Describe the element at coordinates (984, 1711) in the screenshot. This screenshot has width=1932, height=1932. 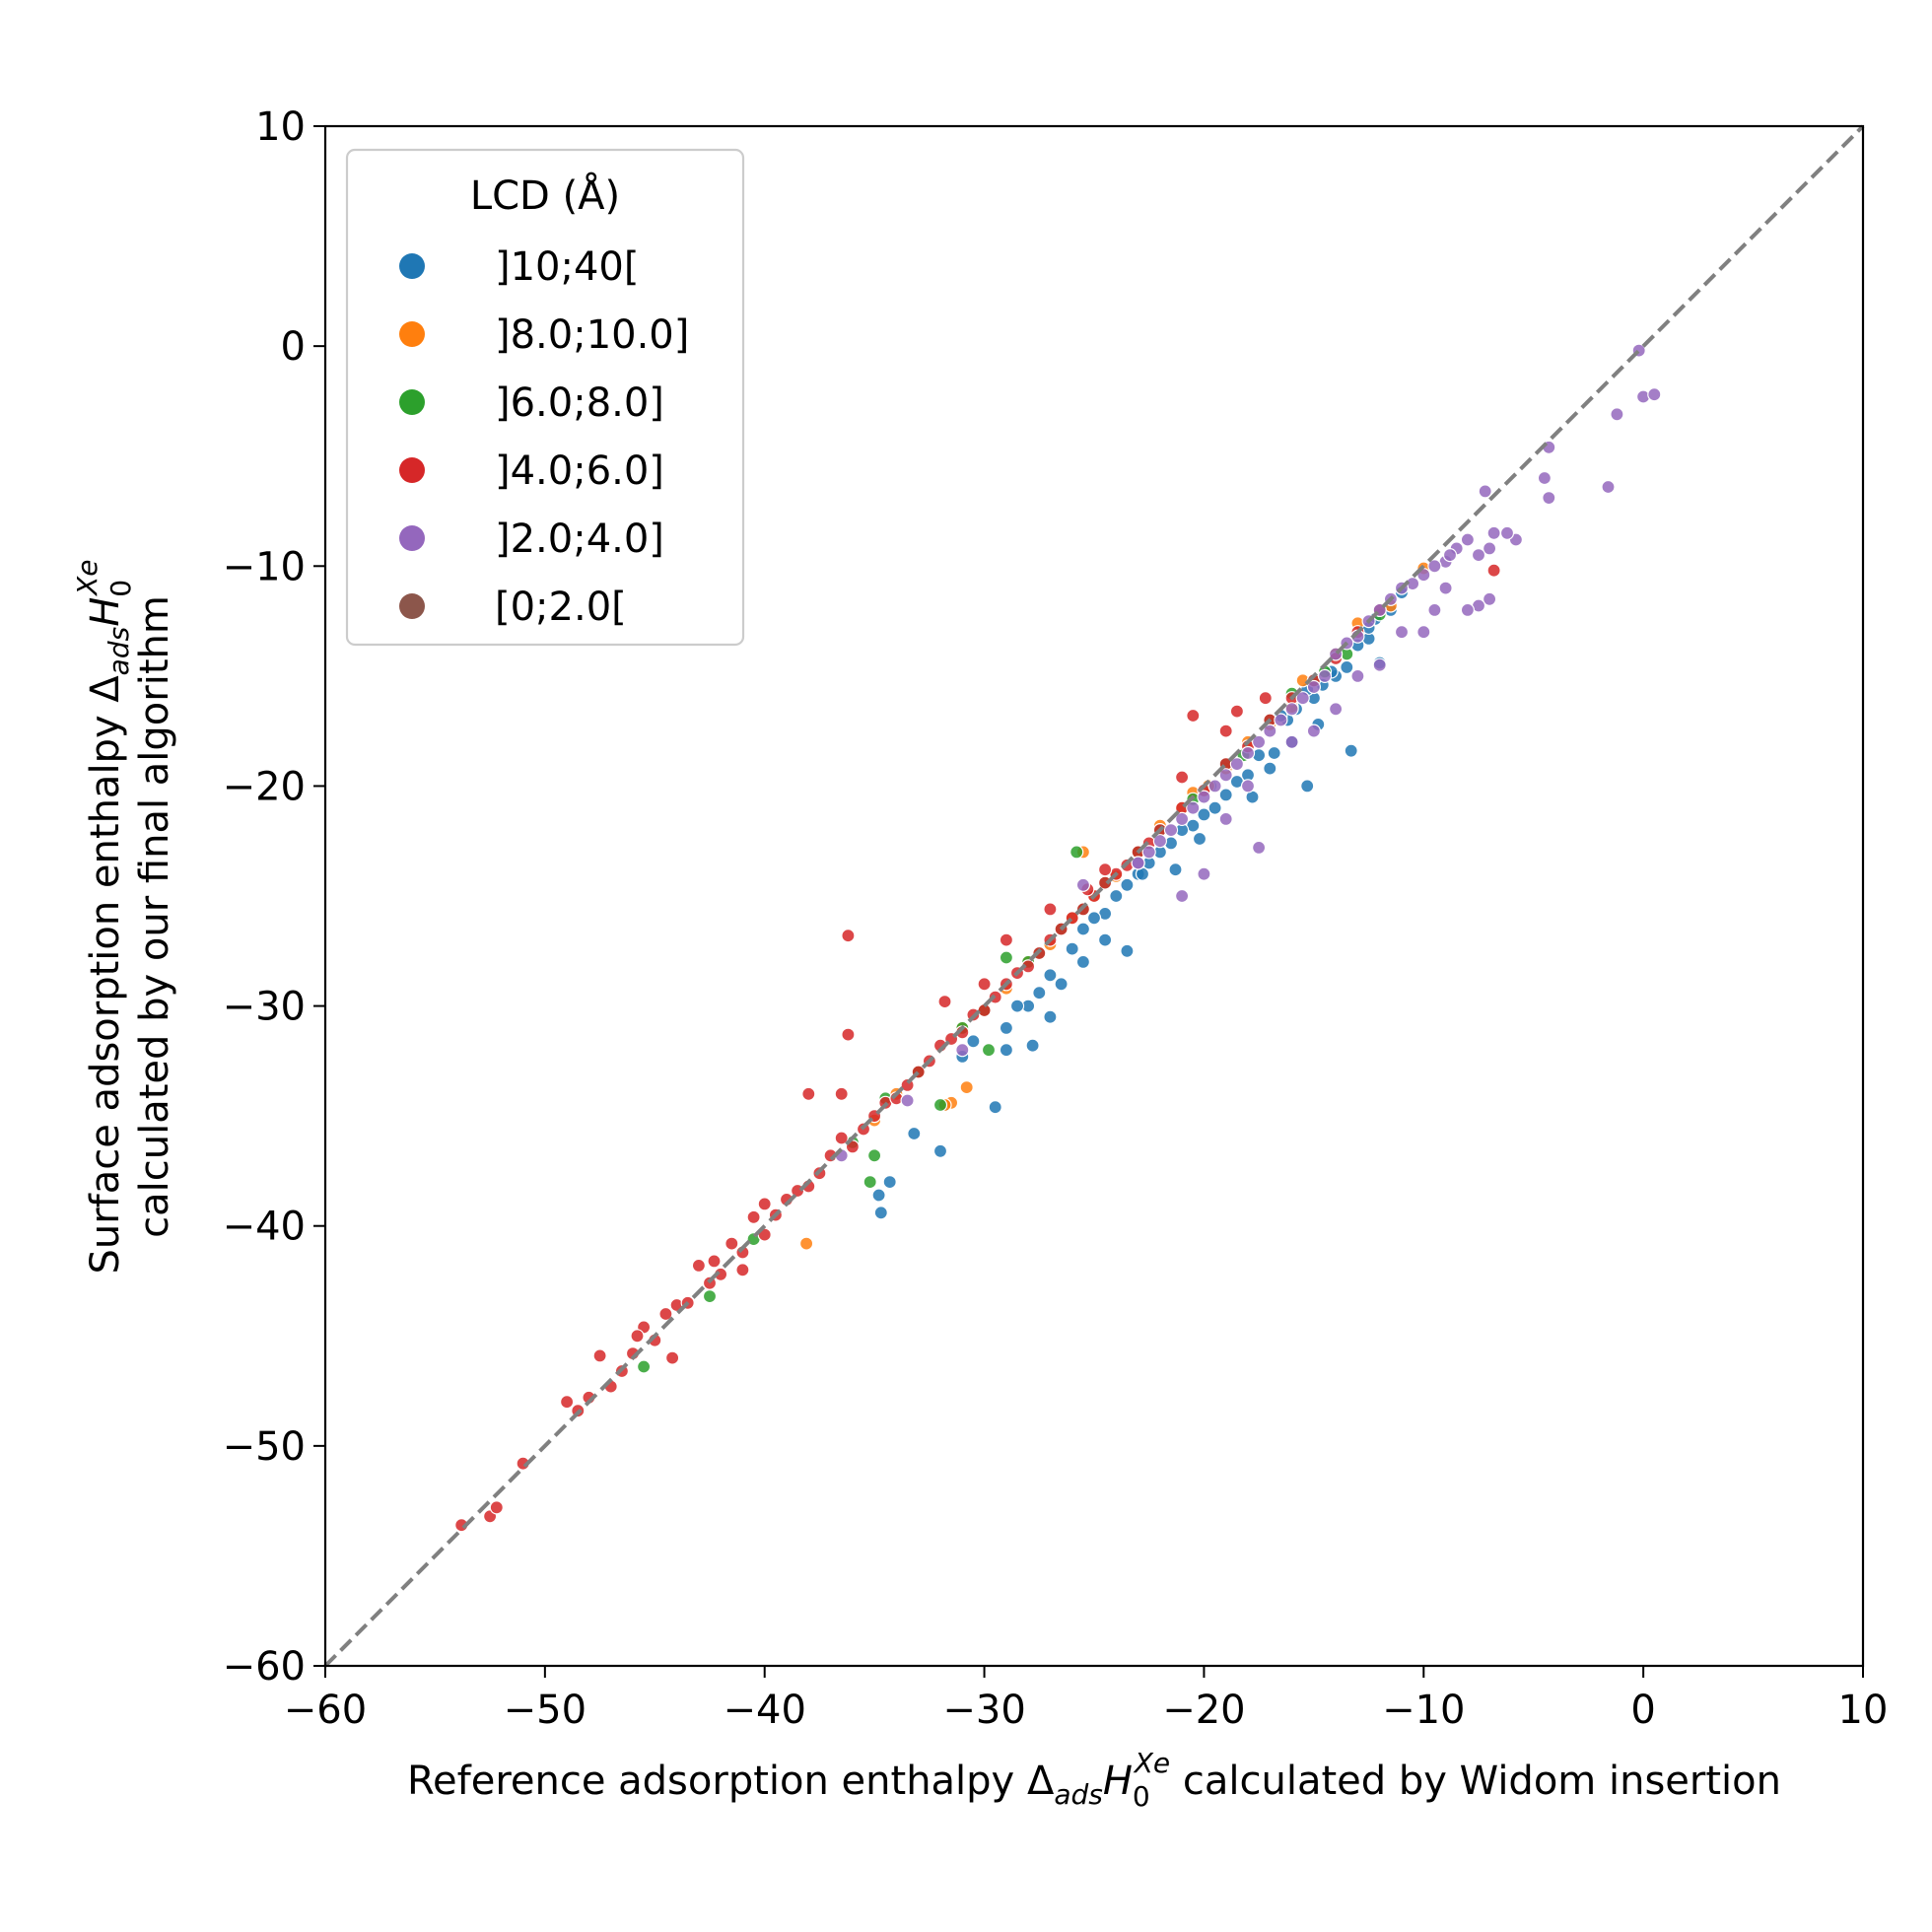
I see `x-tick-label: −30` at that location.